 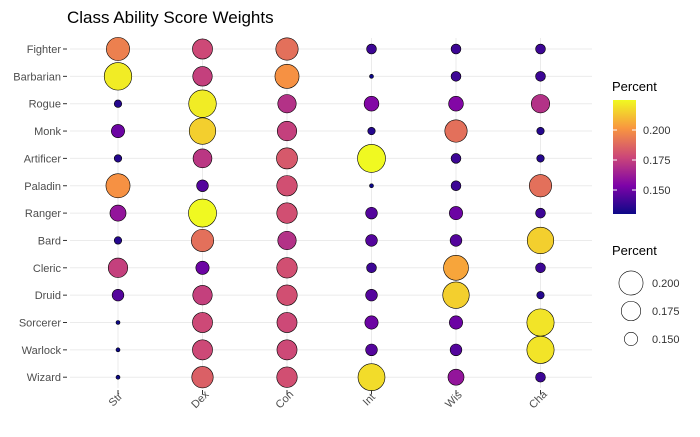 I want to click on color-legend-label: 0.200, so click(x=657, y=131).